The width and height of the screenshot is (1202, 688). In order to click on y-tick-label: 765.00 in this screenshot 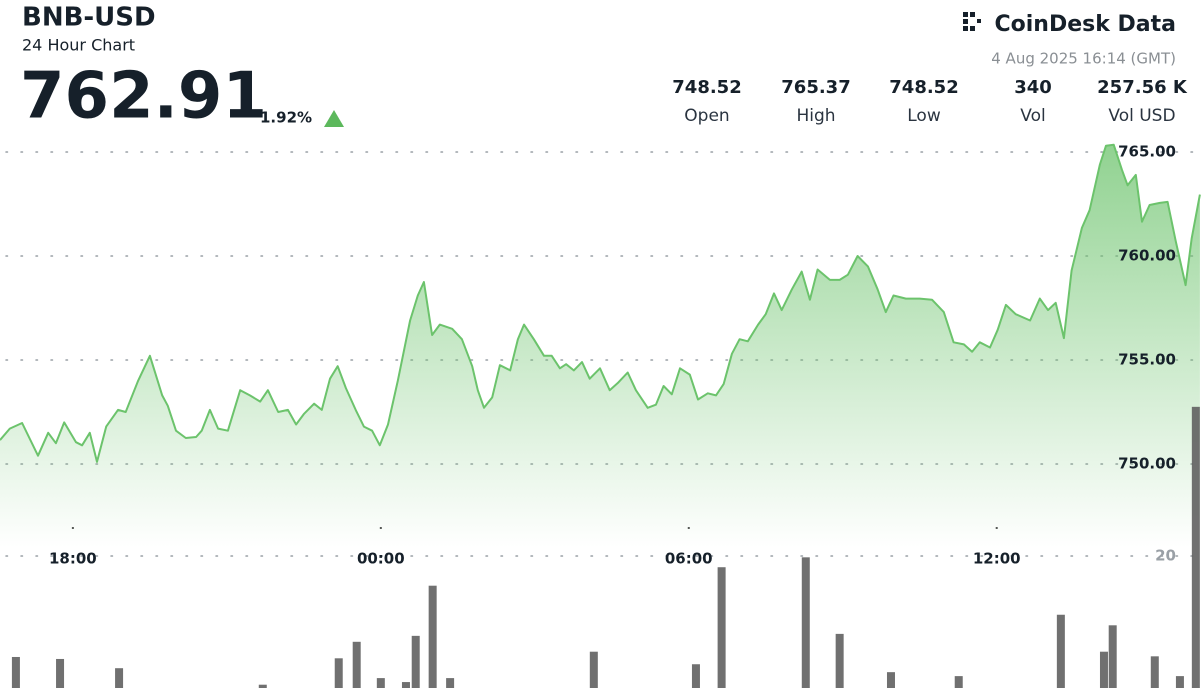, I will do `click(1147, 151)`.